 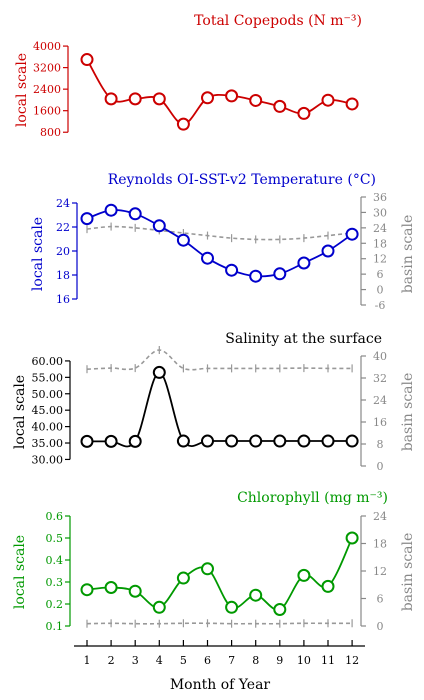 What do you see at coordinates (63, 299) in the screenshot?
I see `left-tick-label: 16` at bounding box center [63, 299].